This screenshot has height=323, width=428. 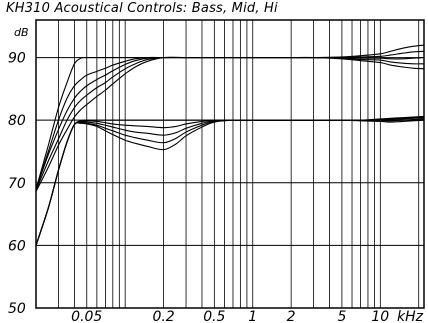 What do you see at coordinates (17, 309) in the screenshot?
I see `y-tick-label: 50` at bounding box center [17, 309].